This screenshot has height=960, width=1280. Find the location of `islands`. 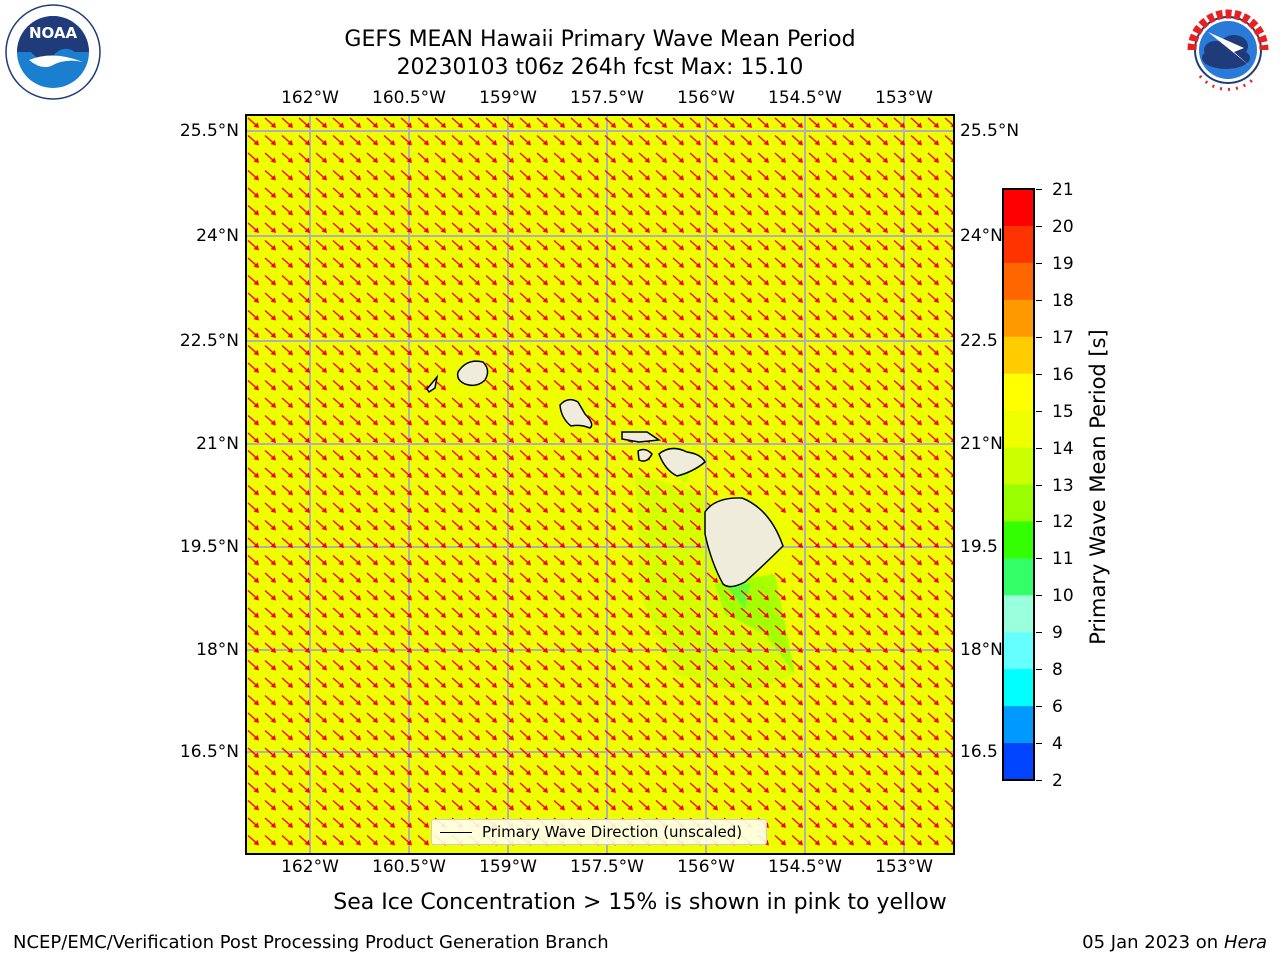

islands is located at coordinates (605, 474).